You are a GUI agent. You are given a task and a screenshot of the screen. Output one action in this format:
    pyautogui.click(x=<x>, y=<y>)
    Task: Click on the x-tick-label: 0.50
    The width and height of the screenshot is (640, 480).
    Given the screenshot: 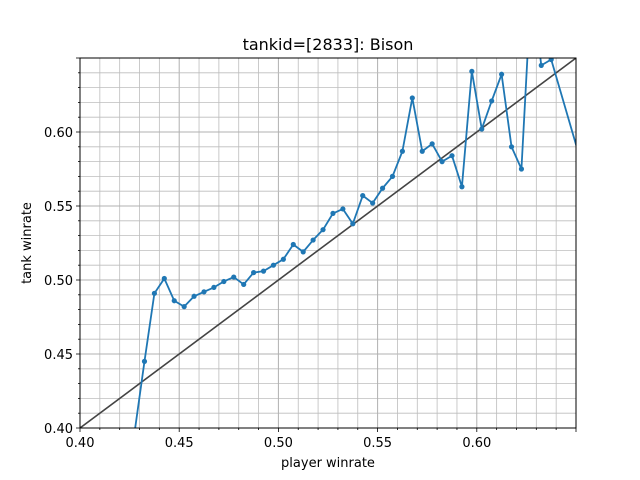 What is the action you would take?
    pyautogui.click(x=278, y=443)
    